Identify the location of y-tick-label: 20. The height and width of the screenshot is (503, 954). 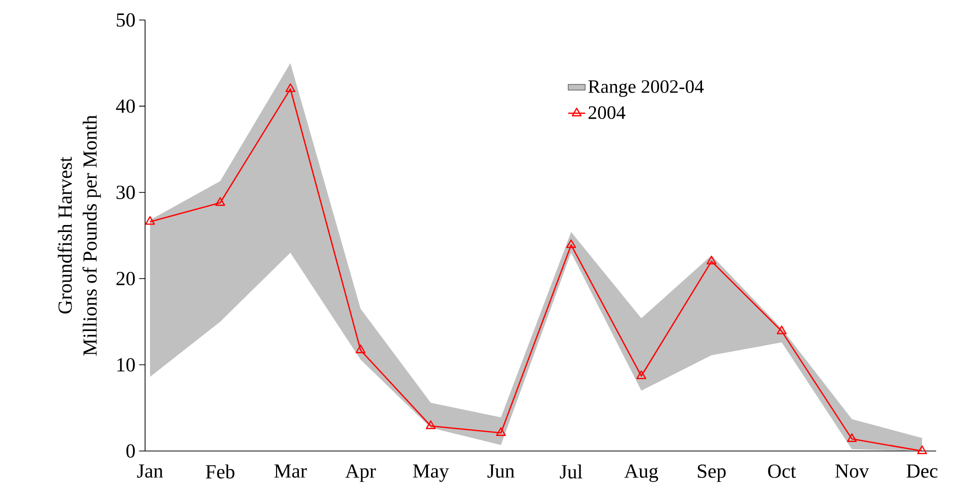
(125, 279).